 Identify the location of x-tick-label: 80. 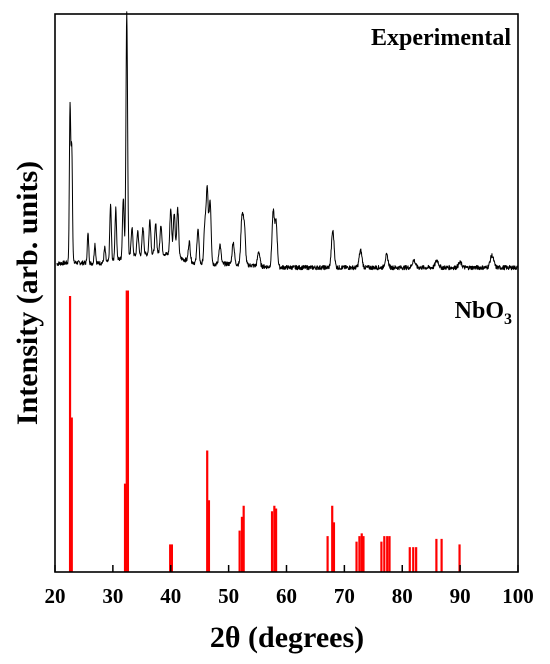
(402, 596).